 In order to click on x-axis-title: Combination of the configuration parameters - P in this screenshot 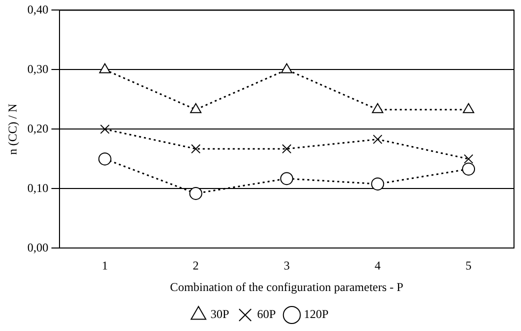, I will do `click(287, 287)`.